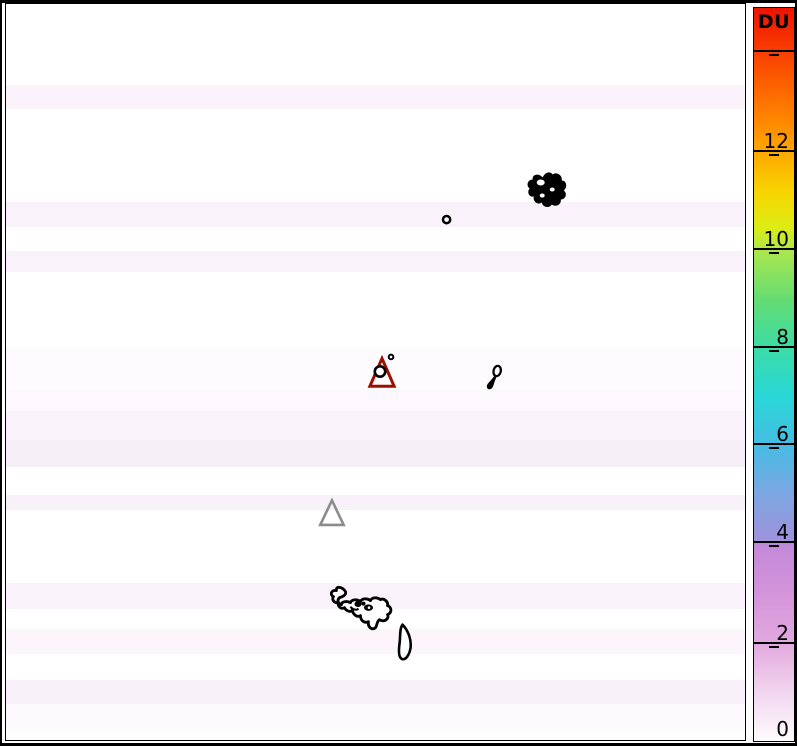 The height and width of the screenshot is (746, 797). I want to click on island-ring-north, so click(446, 219).